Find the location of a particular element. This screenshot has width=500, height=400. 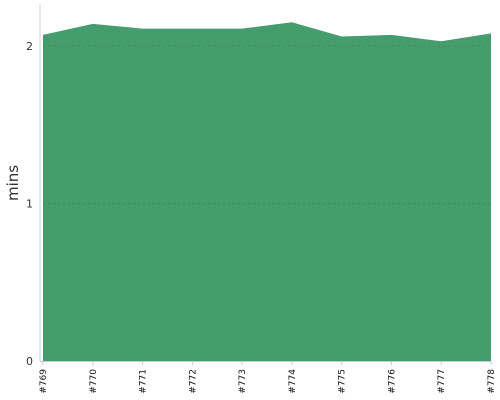

x-tick-label-769: #769 is located at coordinates (44, 381).